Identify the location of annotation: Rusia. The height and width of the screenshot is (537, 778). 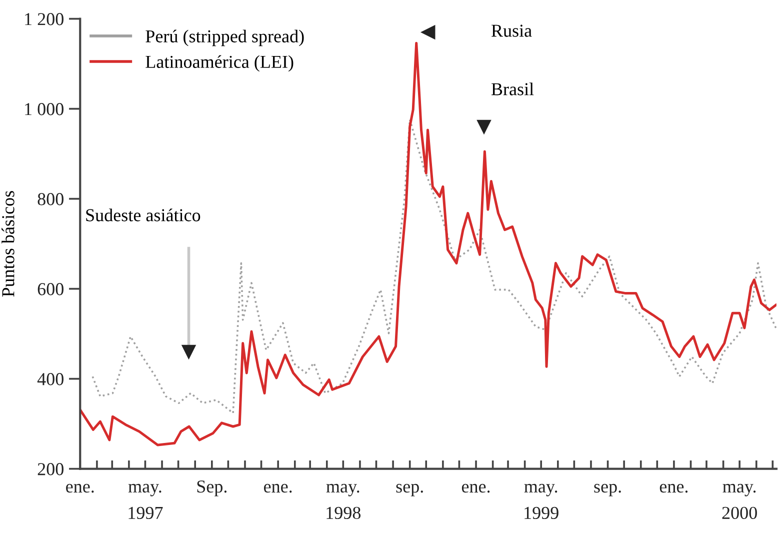
(511, 30).